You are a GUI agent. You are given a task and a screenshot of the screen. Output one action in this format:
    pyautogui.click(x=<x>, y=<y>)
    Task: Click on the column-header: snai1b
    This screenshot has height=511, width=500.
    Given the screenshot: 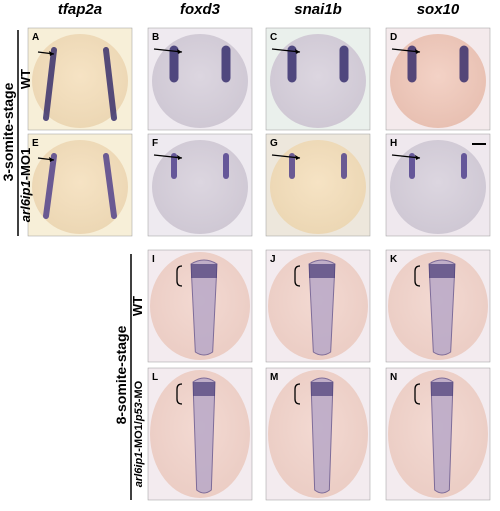 What is the action you would take?
    pyautogui.click(x=318, y=9)
    